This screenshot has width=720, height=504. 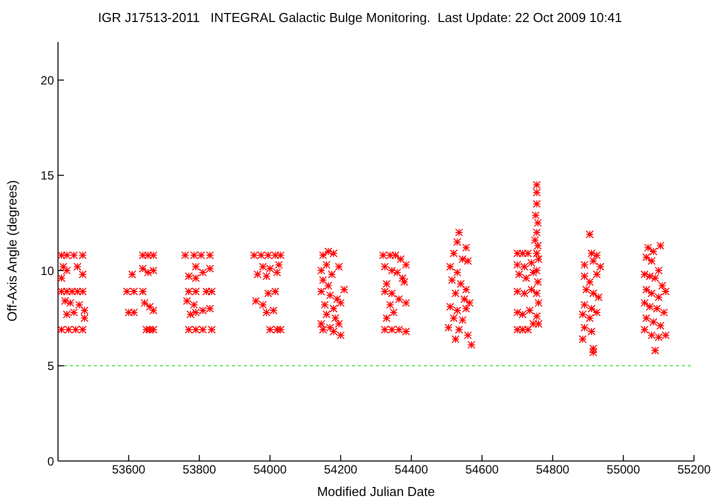 What do you see at coordinates (341, 469) in the screenshot?
I see `x-tick-label: 54200` at bounding box center [341, 469].